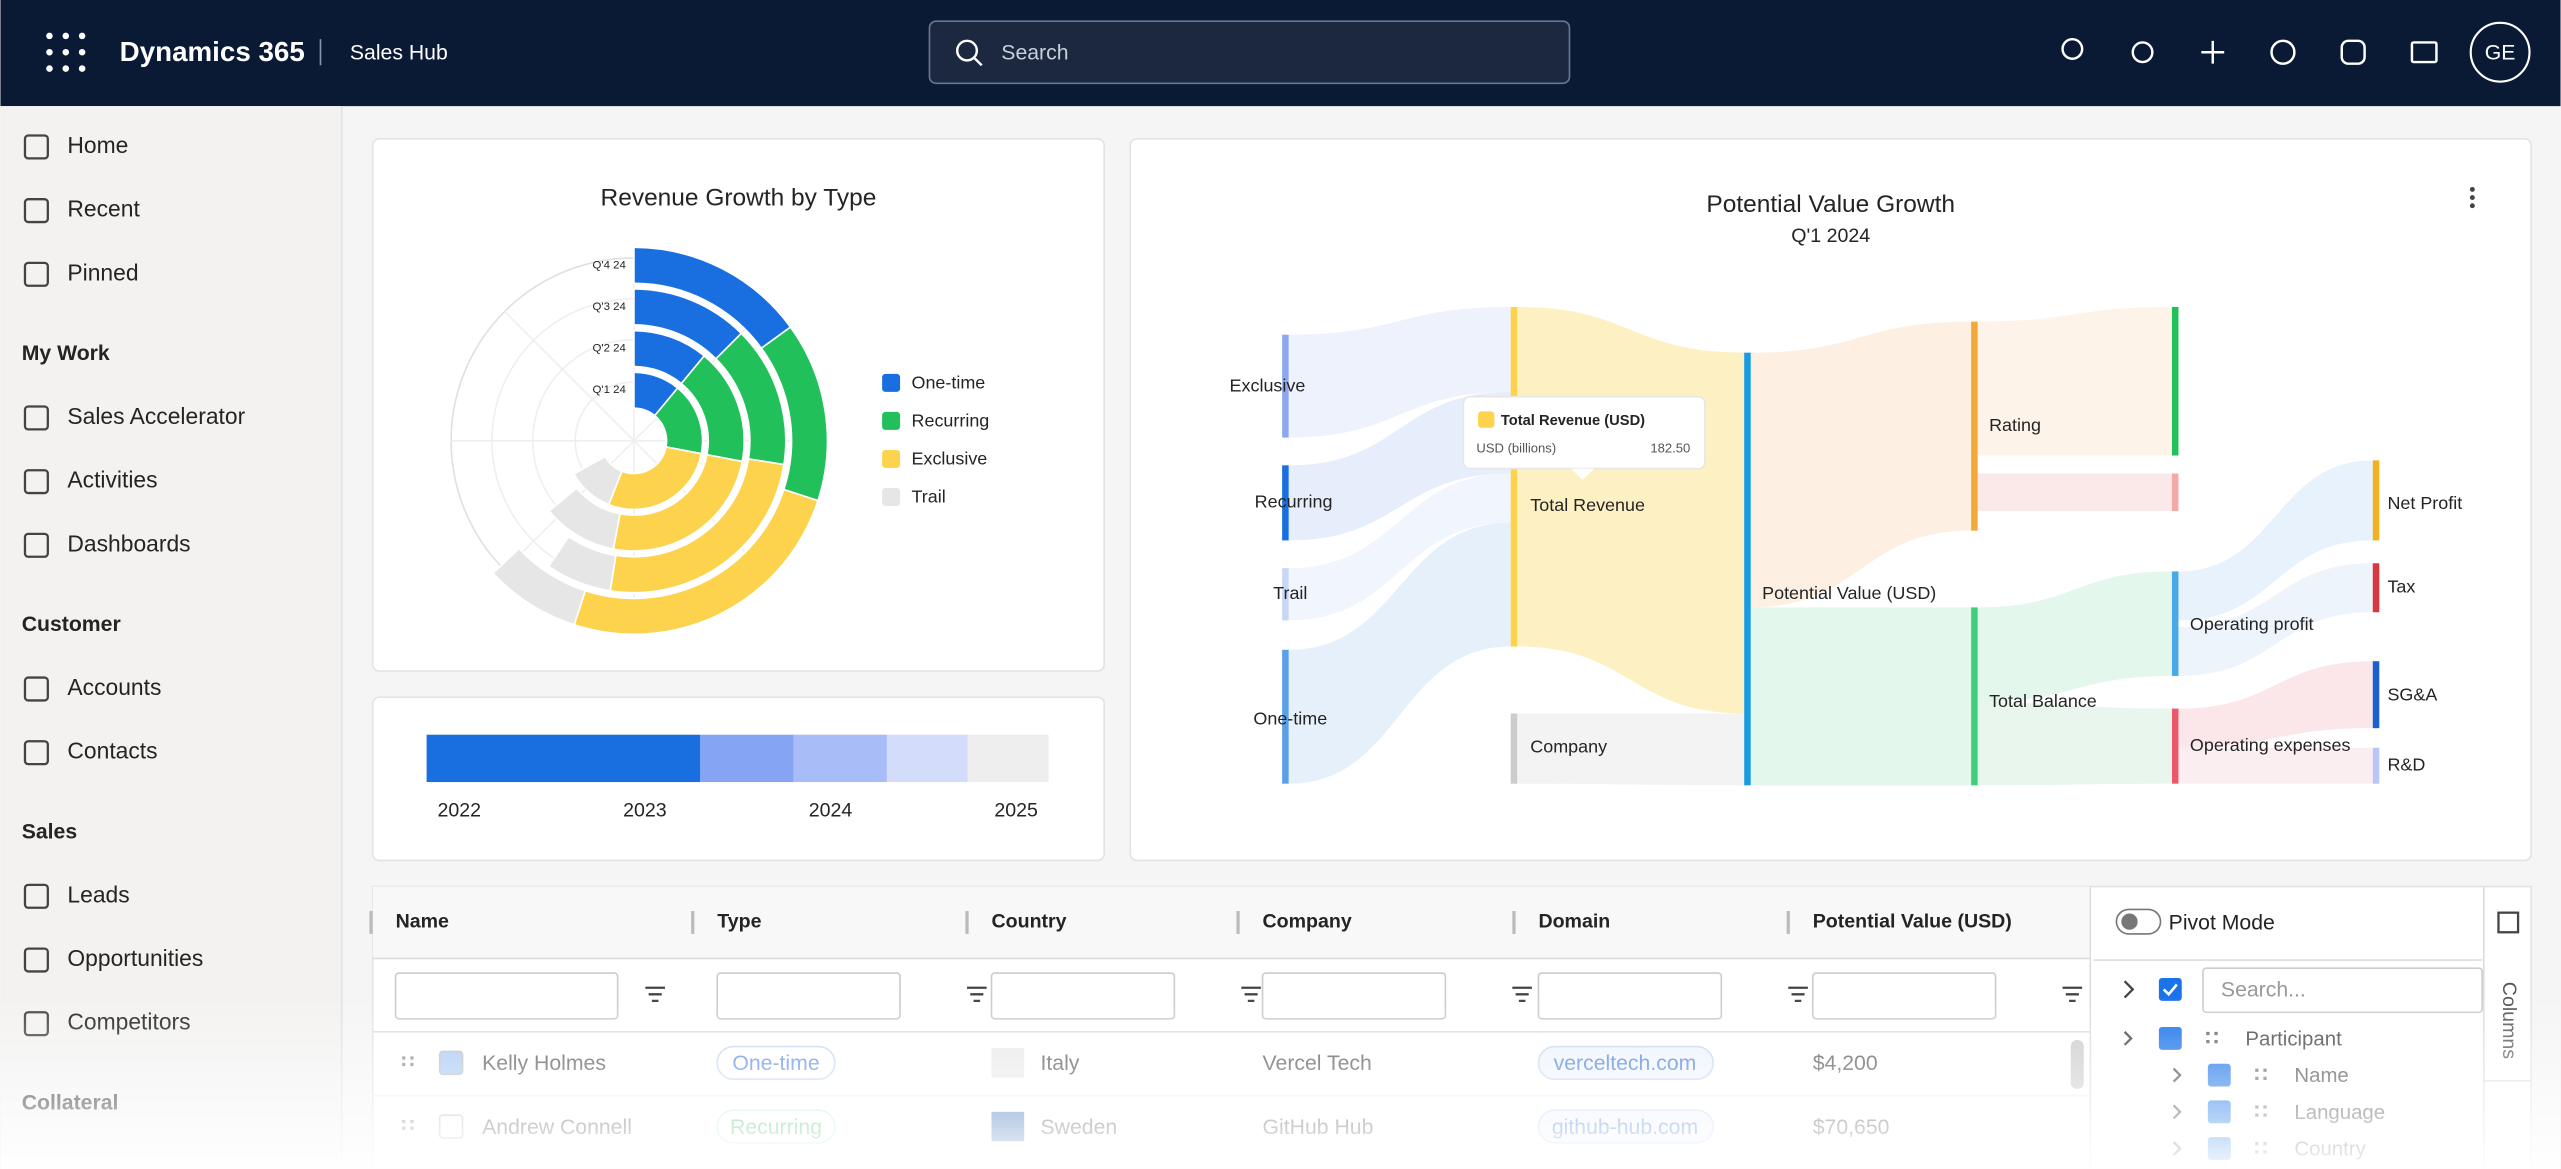  Describe the element at coordinates (1249, 52) in the screenshot. I see `search-box` at that location.